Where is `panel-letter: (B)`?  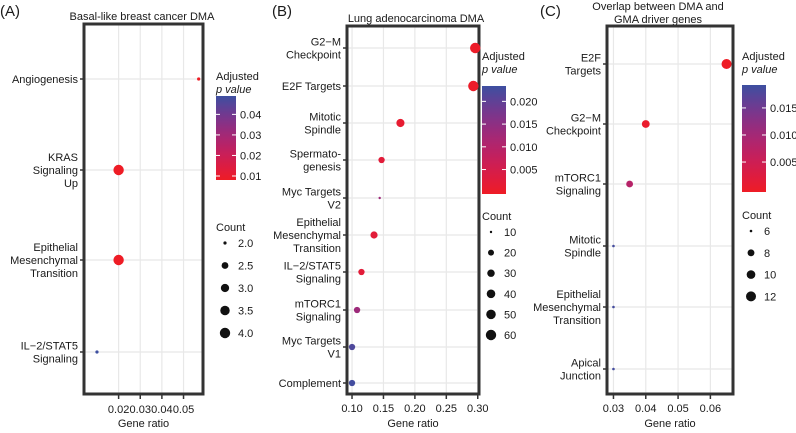 panel-letter: (B) is located at coordinates (282, 11).